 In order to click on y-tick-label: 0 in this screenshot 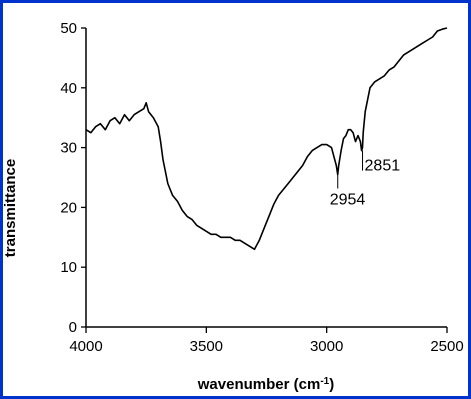, I will do `click(73, 327)`.